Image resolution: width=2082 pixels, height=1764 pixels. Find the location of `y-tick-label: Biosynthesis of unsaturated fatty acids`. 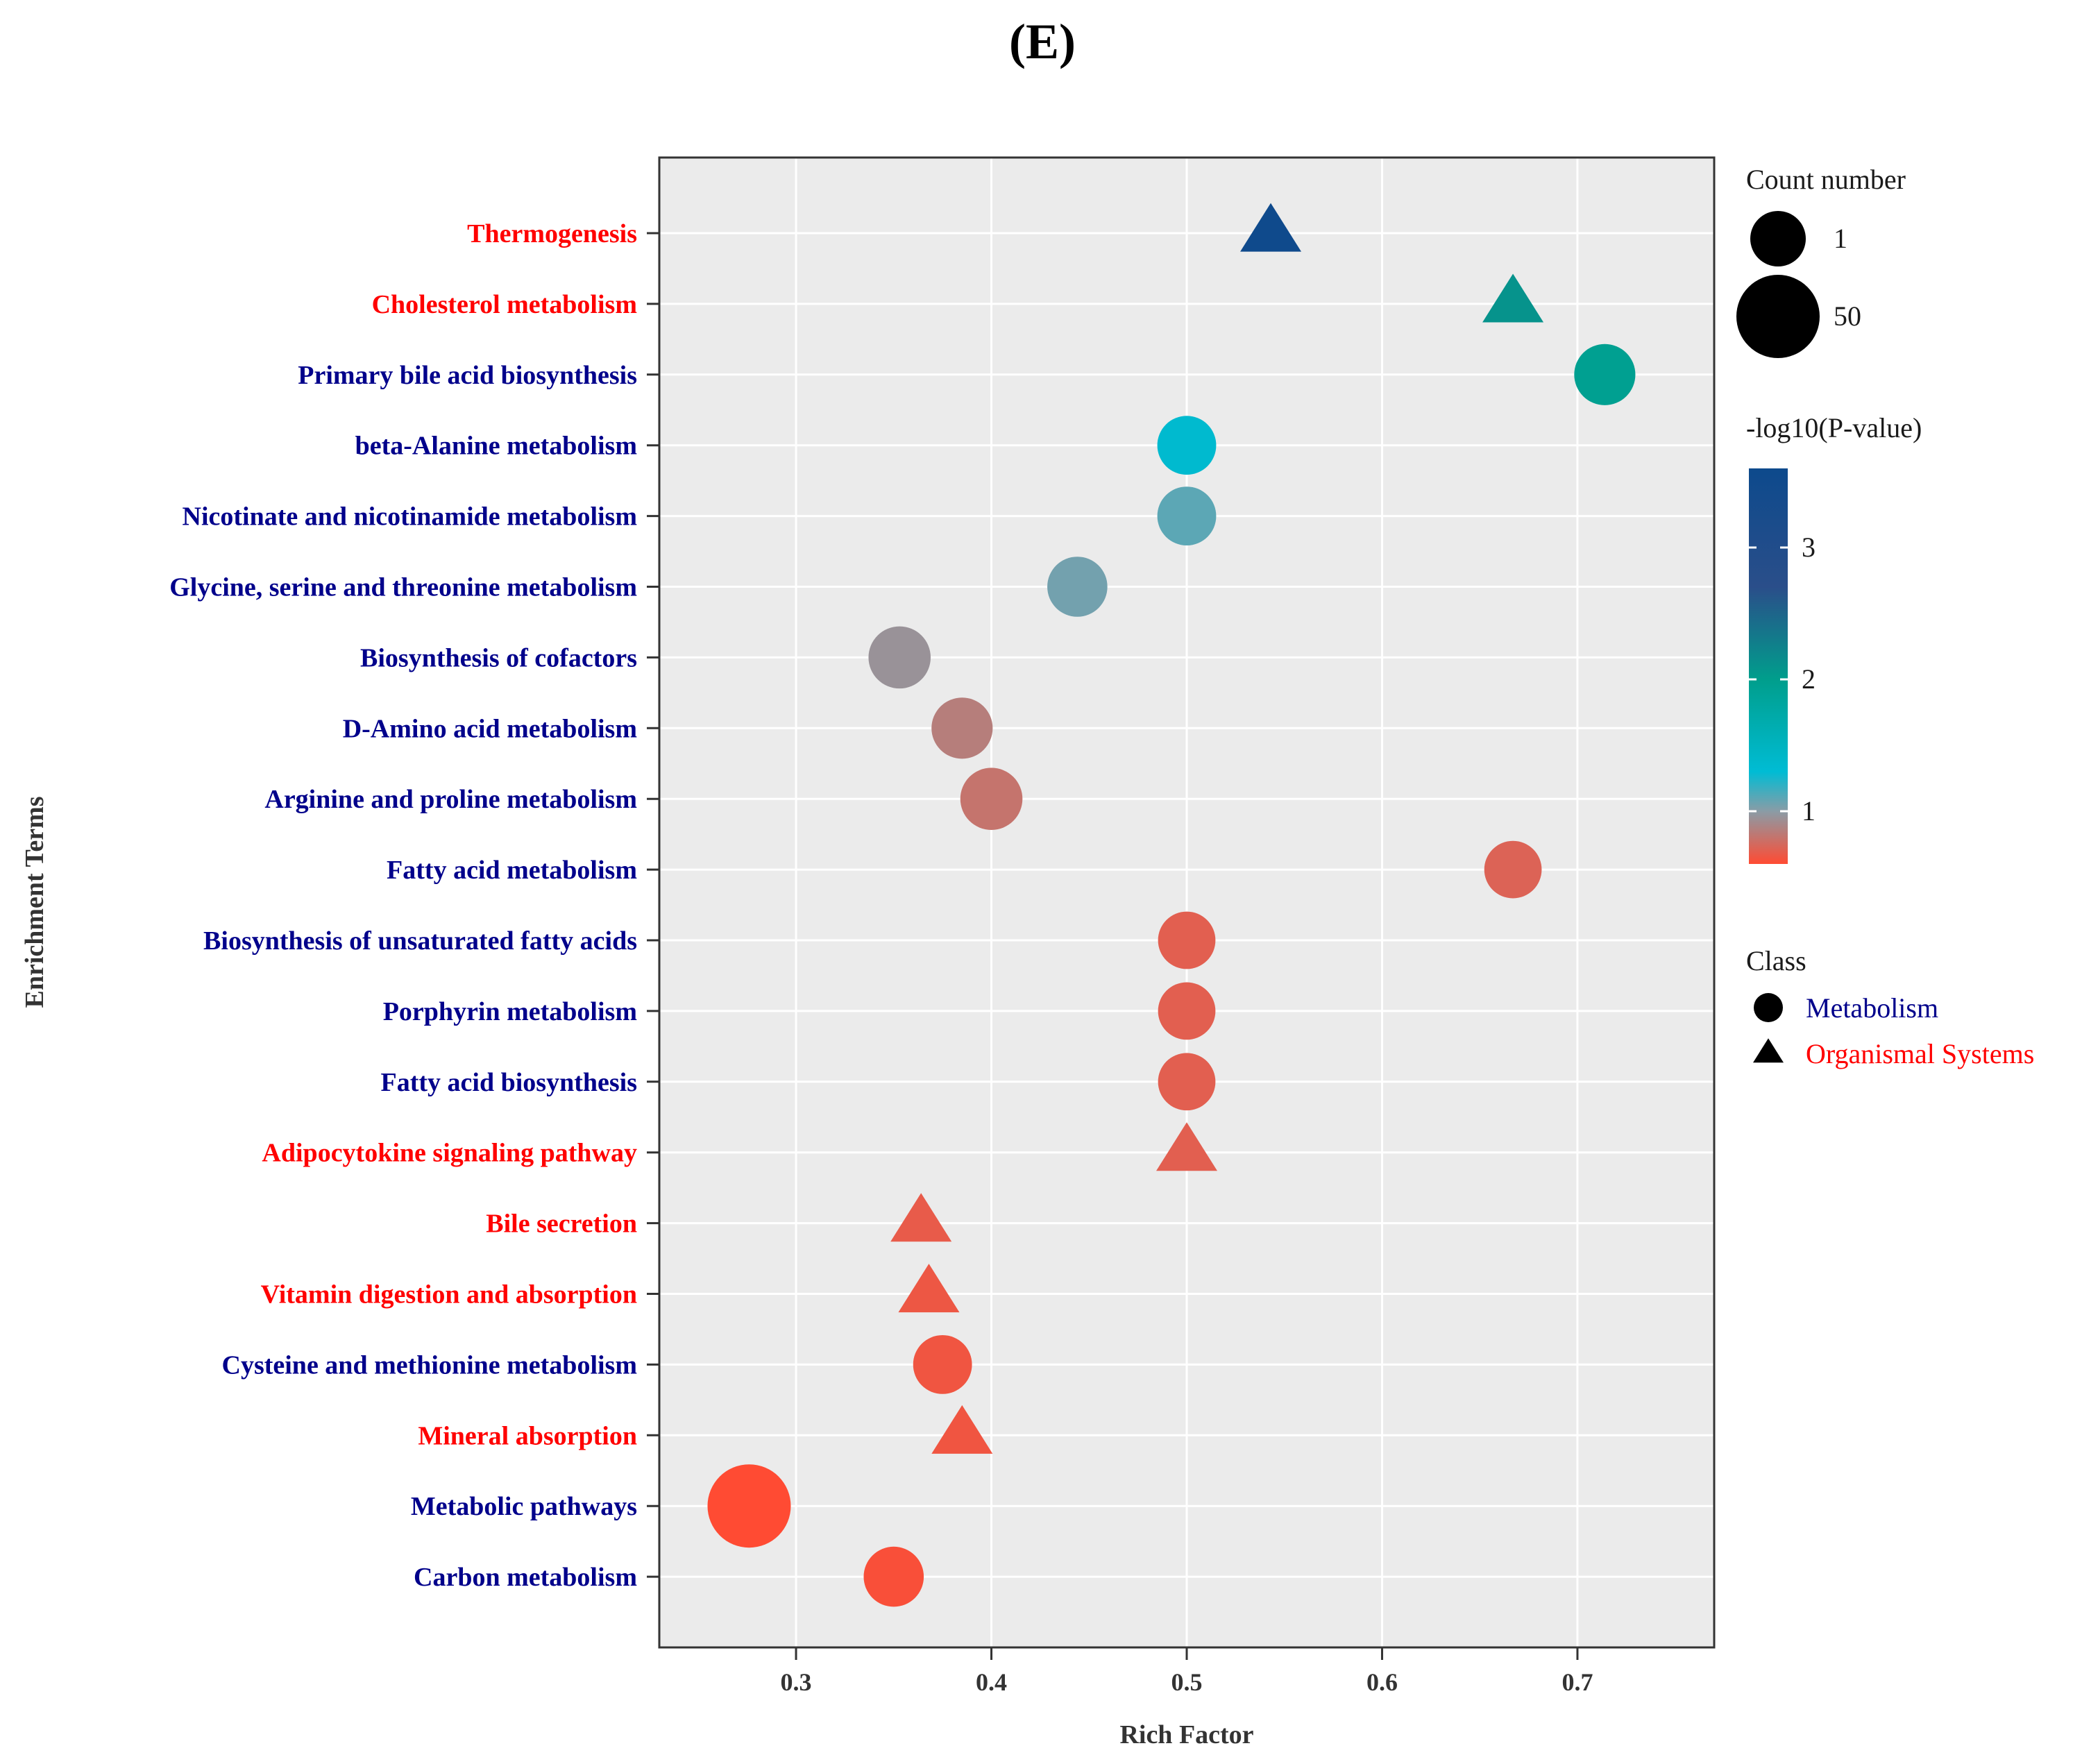

y-tick-label: Biosynthesis of unsaturated fatty acids is located at coordinates (420, 941).